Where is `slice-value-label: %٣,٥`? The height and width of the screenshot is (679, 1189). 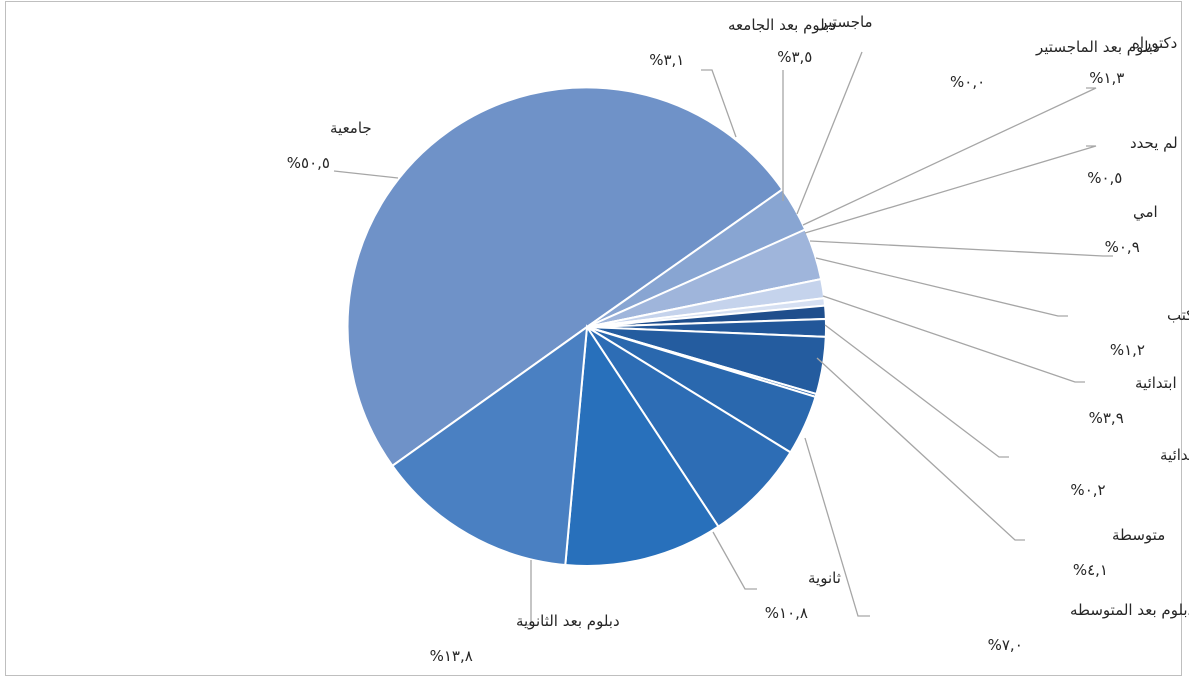 slice-value-label: %٣,٥ is located at coordinates (794, 57).